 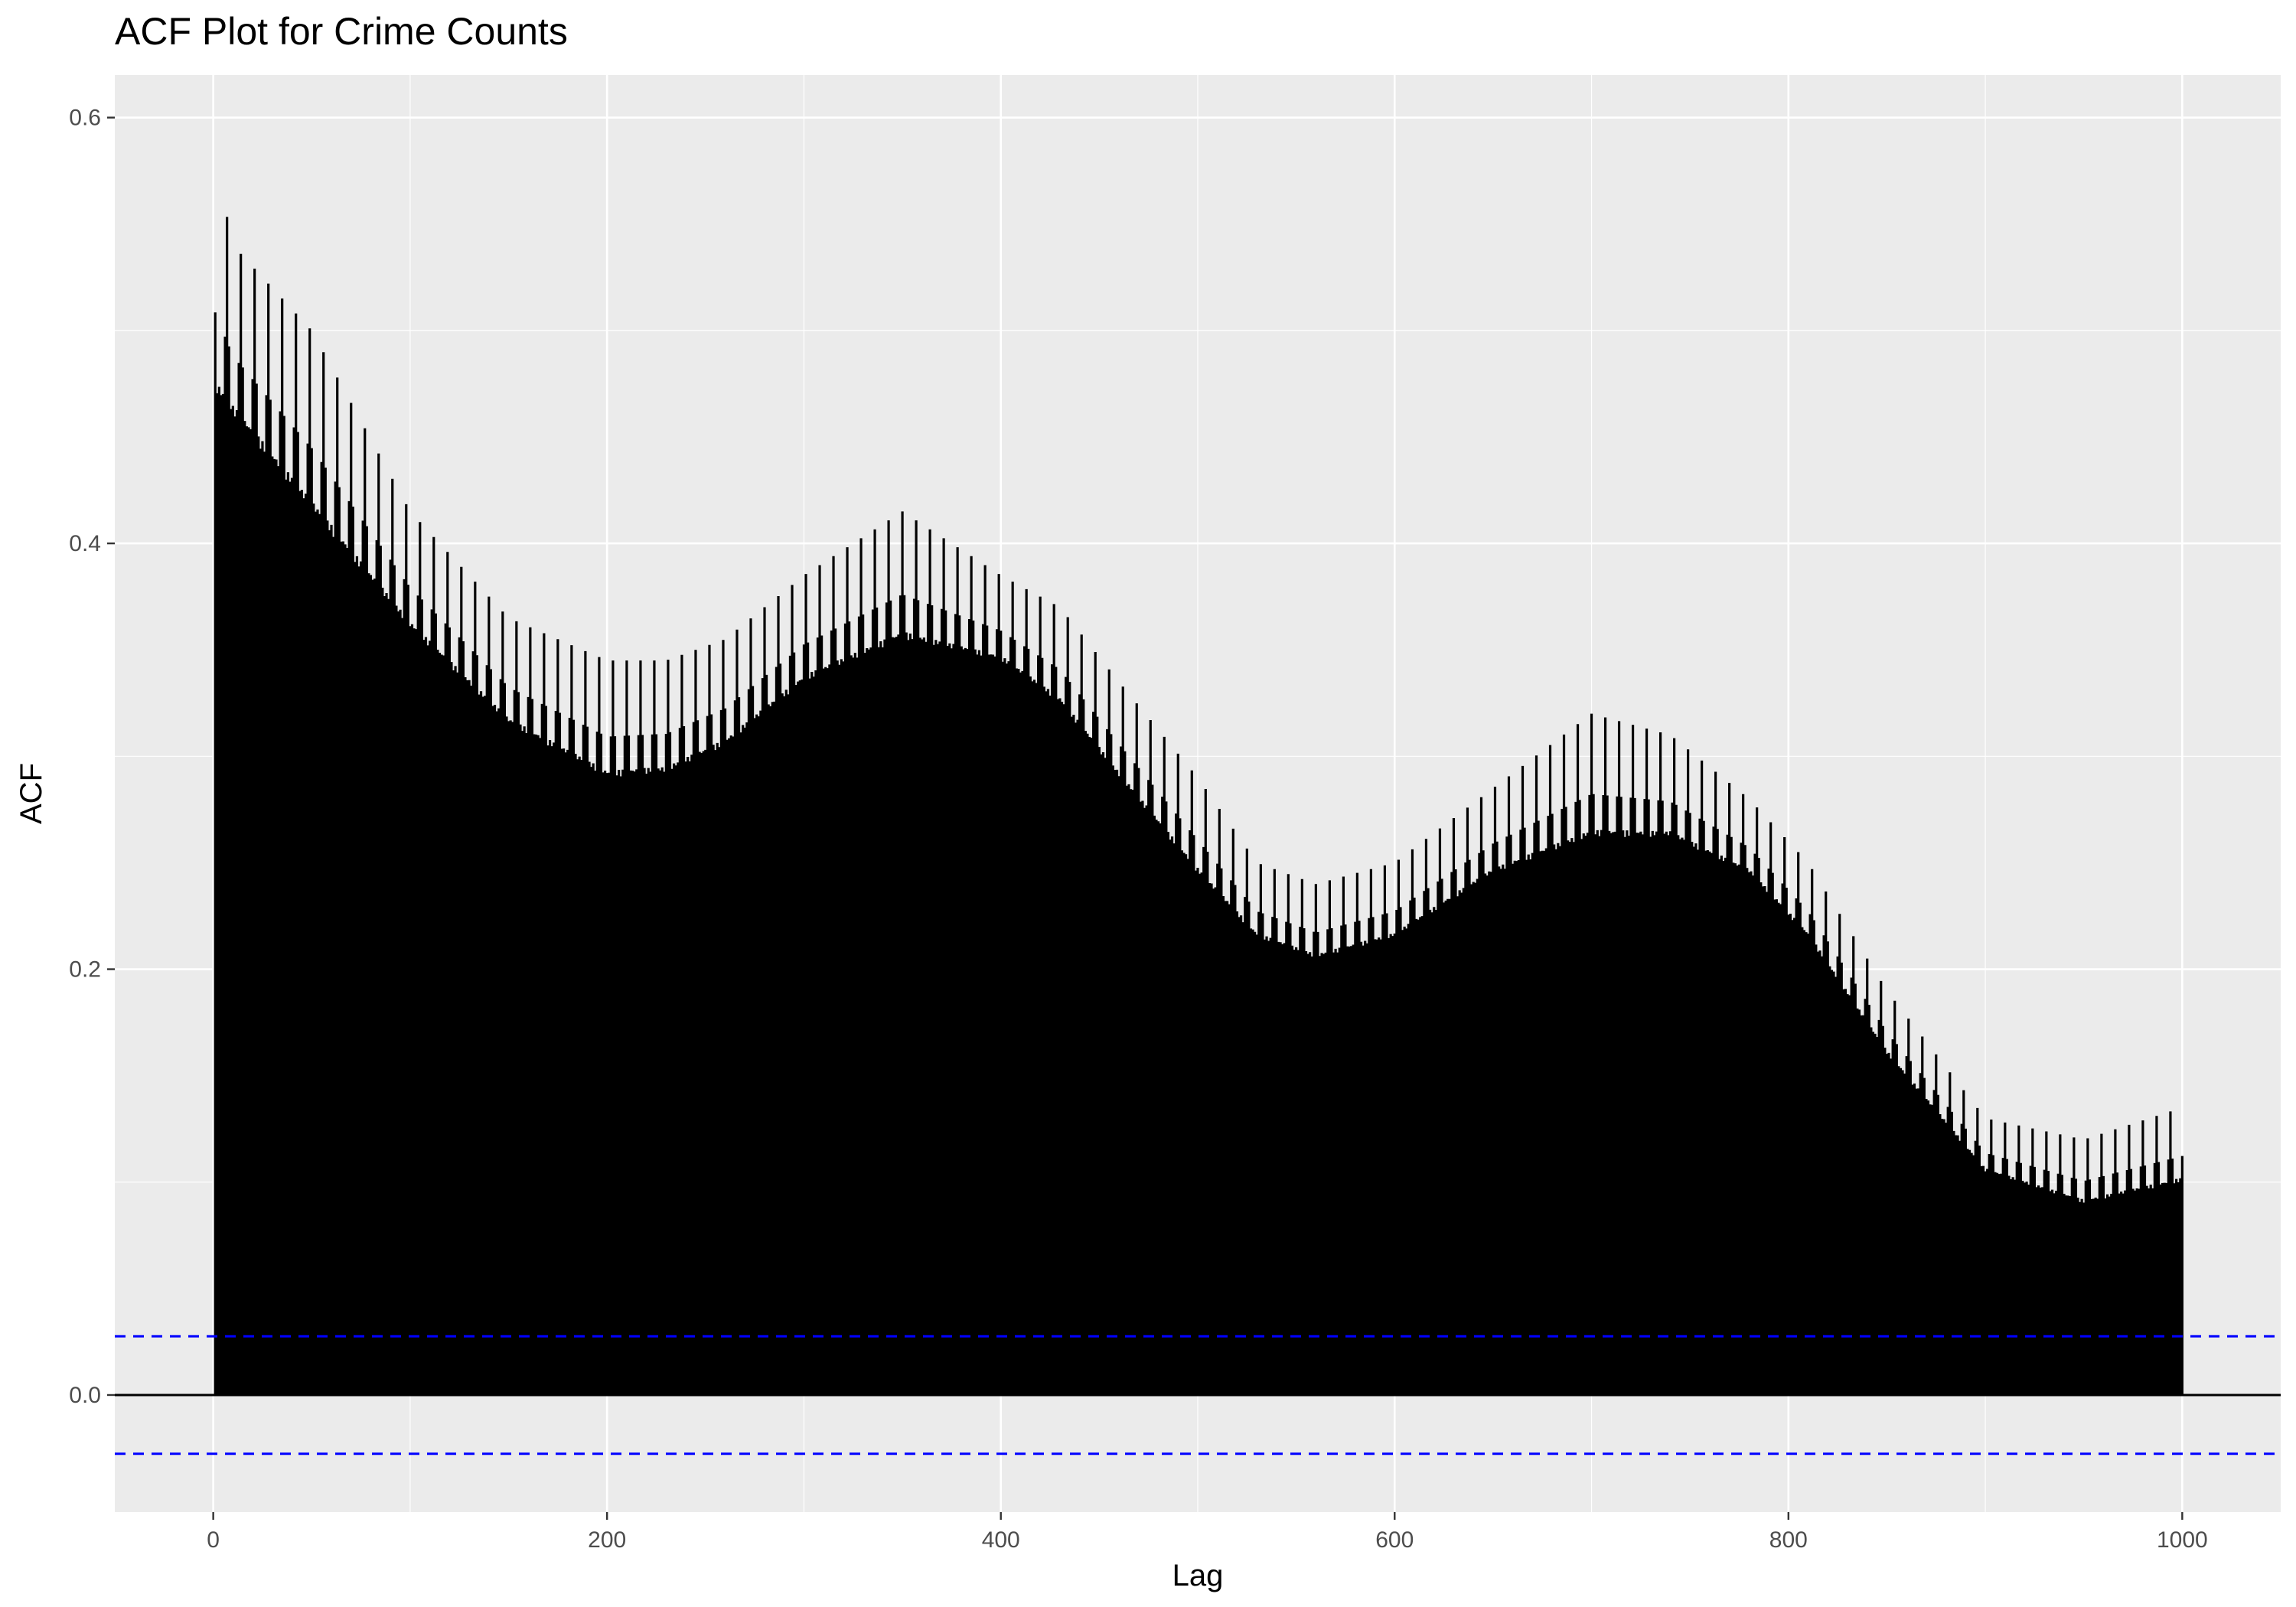 I want to click on x-tick-label: 0, so click(x=213, y=1540).